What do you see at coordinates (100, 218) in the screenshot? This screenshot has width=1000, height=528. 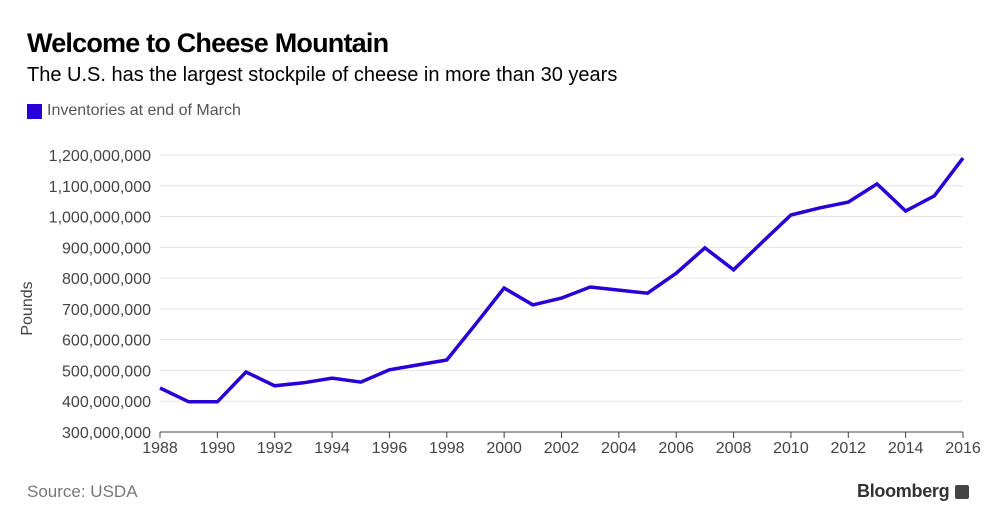 I see `y-tick-label: 1,000,000,000` at bounding box center [100, 218].